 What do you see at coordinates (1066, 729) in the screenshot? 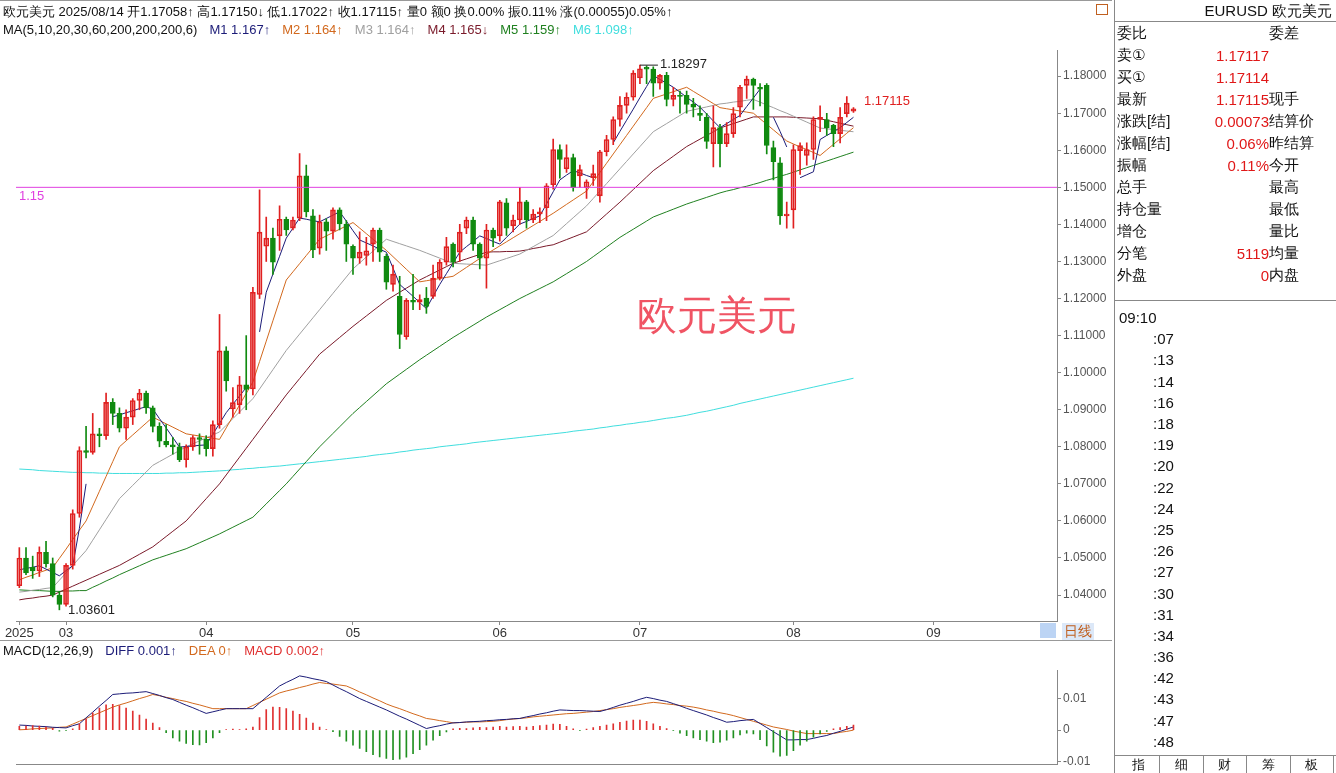
I see `y-tick-label: 0` at bounding box center [1066, 729].